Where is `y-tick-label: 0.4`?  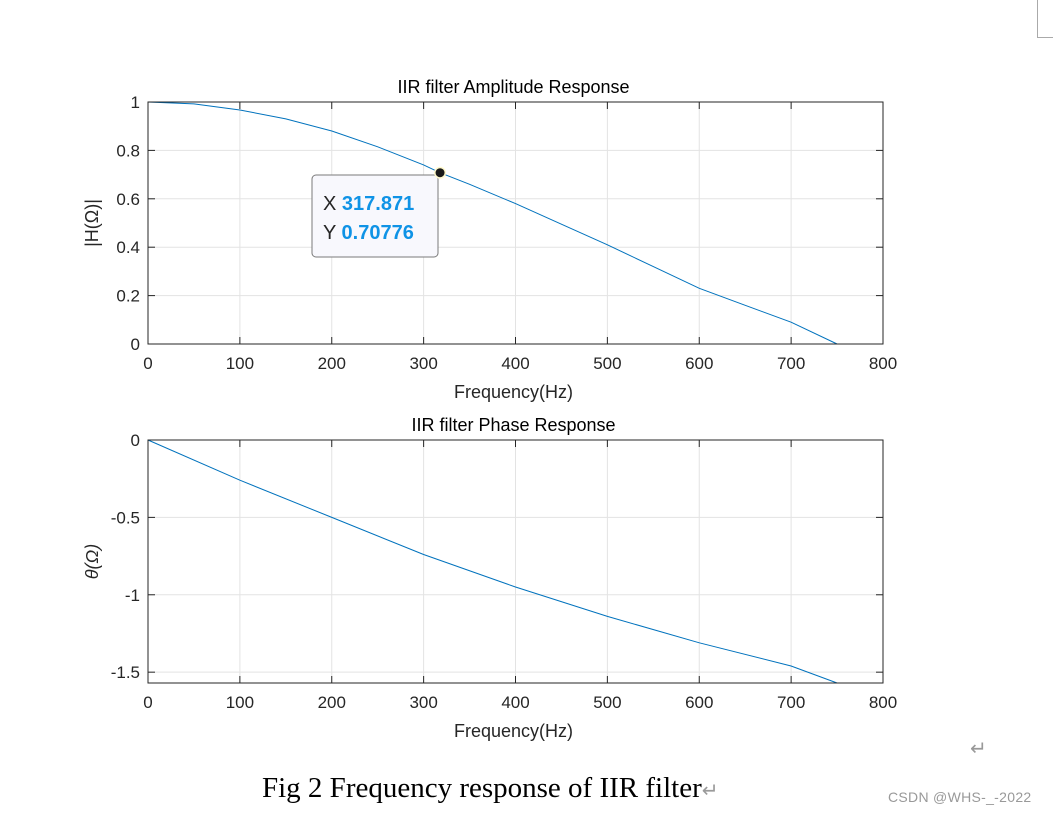 y-tick-label: 0.4 is located at coordinates (128, 247).